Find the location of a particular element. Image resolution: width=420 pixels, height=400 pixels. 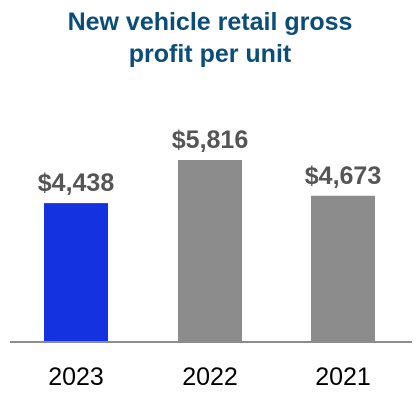

category-labels-group: 2023 2022 2021 is located at coordinates (209, 377).